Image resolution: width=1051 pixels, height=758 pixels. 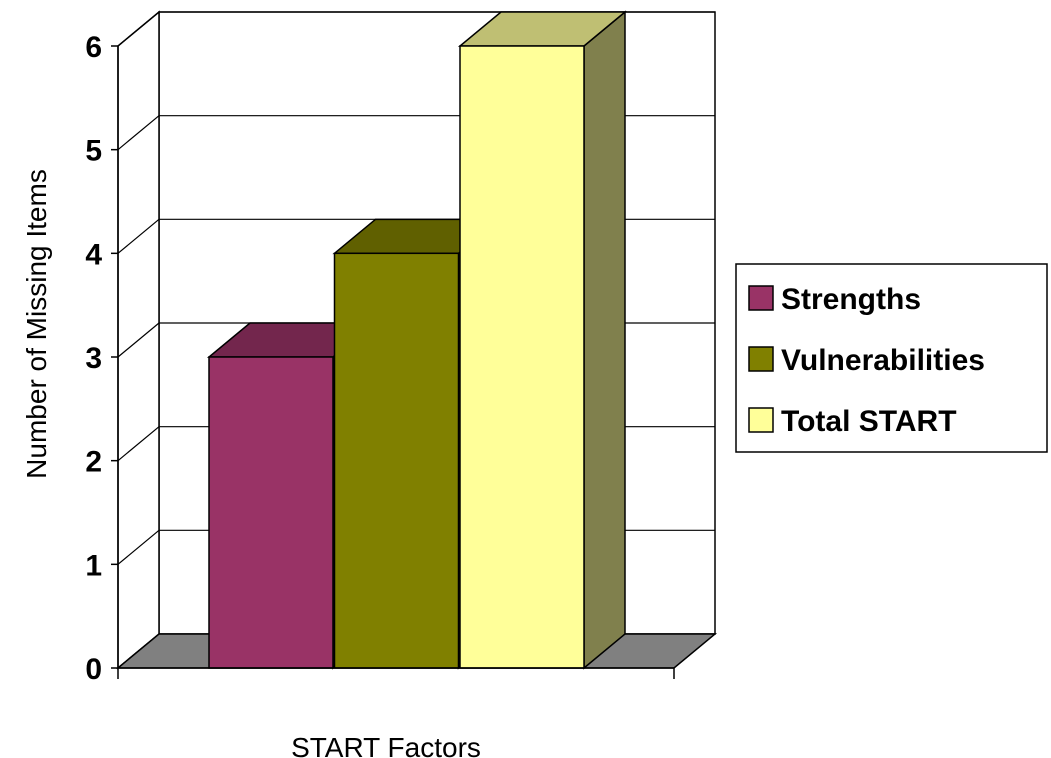 I want to click on legend-label: Vulnerabilities, so click(x=883, y=360).